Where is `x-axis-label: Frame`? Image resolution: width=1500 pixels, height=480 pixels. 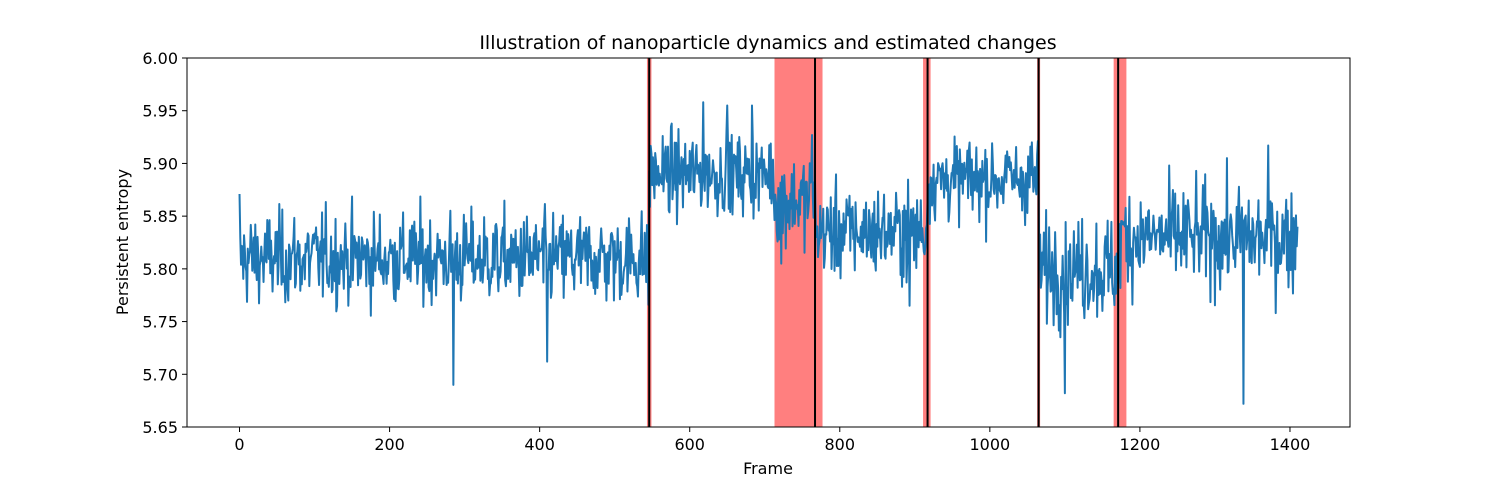 x-axis-label: Frame is located at coordinates (768, 468).